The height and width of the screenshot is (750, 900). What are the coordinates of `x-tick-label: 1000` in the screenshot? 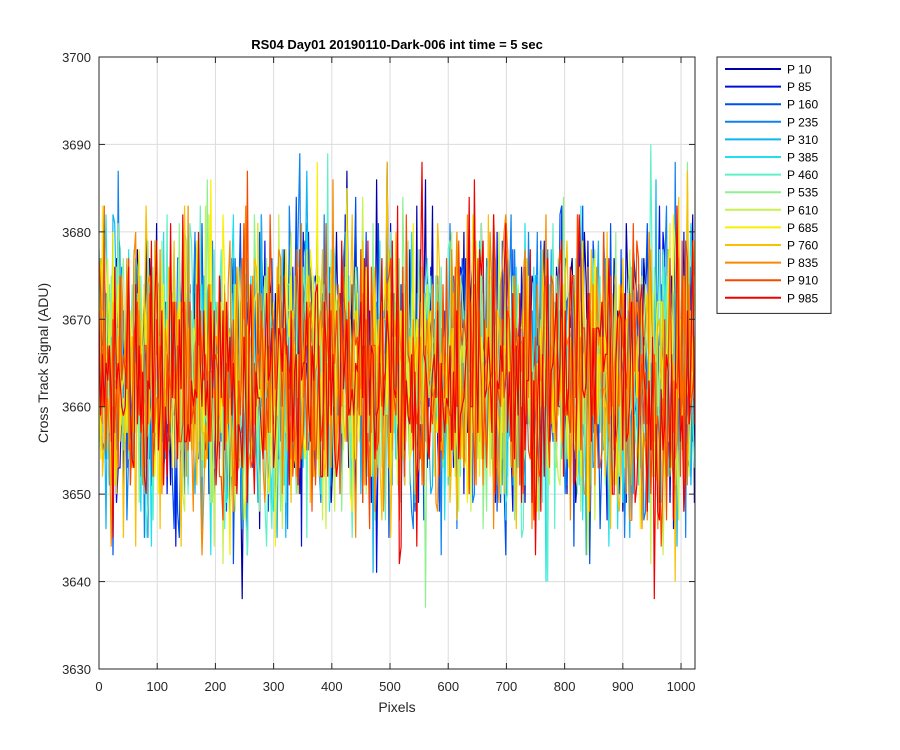 It's located at (681, 686).